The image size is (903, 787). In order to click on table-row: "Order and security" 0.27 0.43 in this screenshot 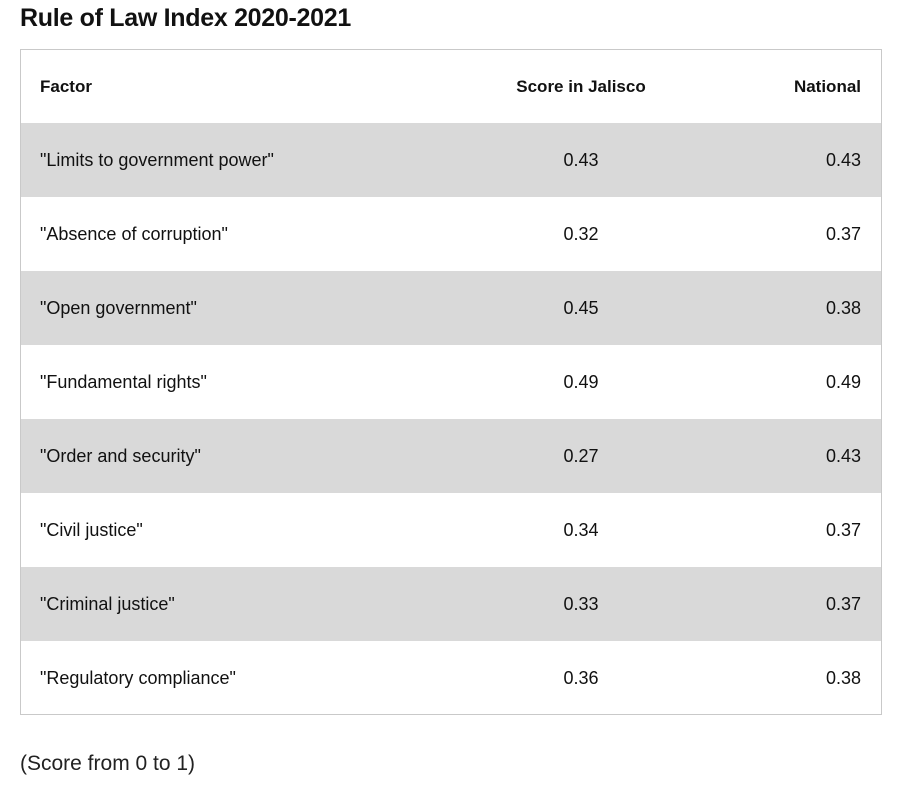, I will do `click(451, 456)`.